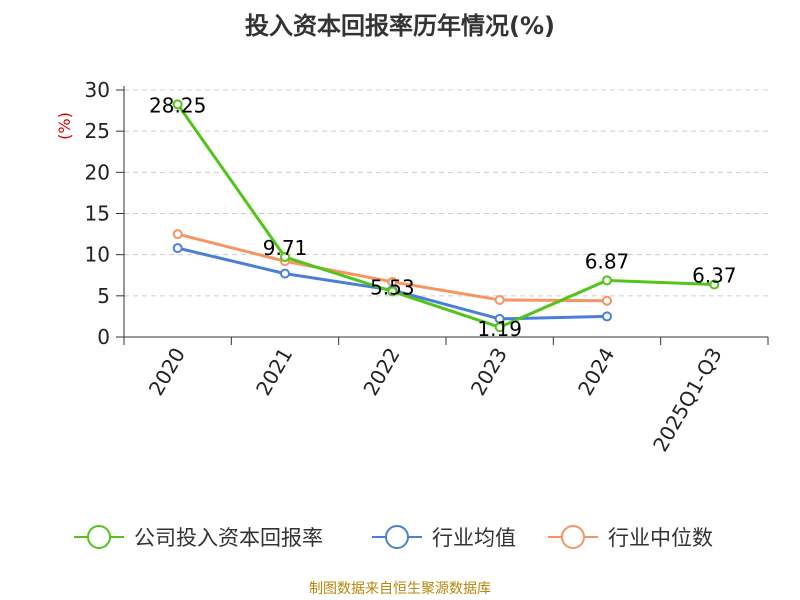 The height and width of the screenshot is (600, 800). I want to click on y-tick-label: 30, so click(97, 90).